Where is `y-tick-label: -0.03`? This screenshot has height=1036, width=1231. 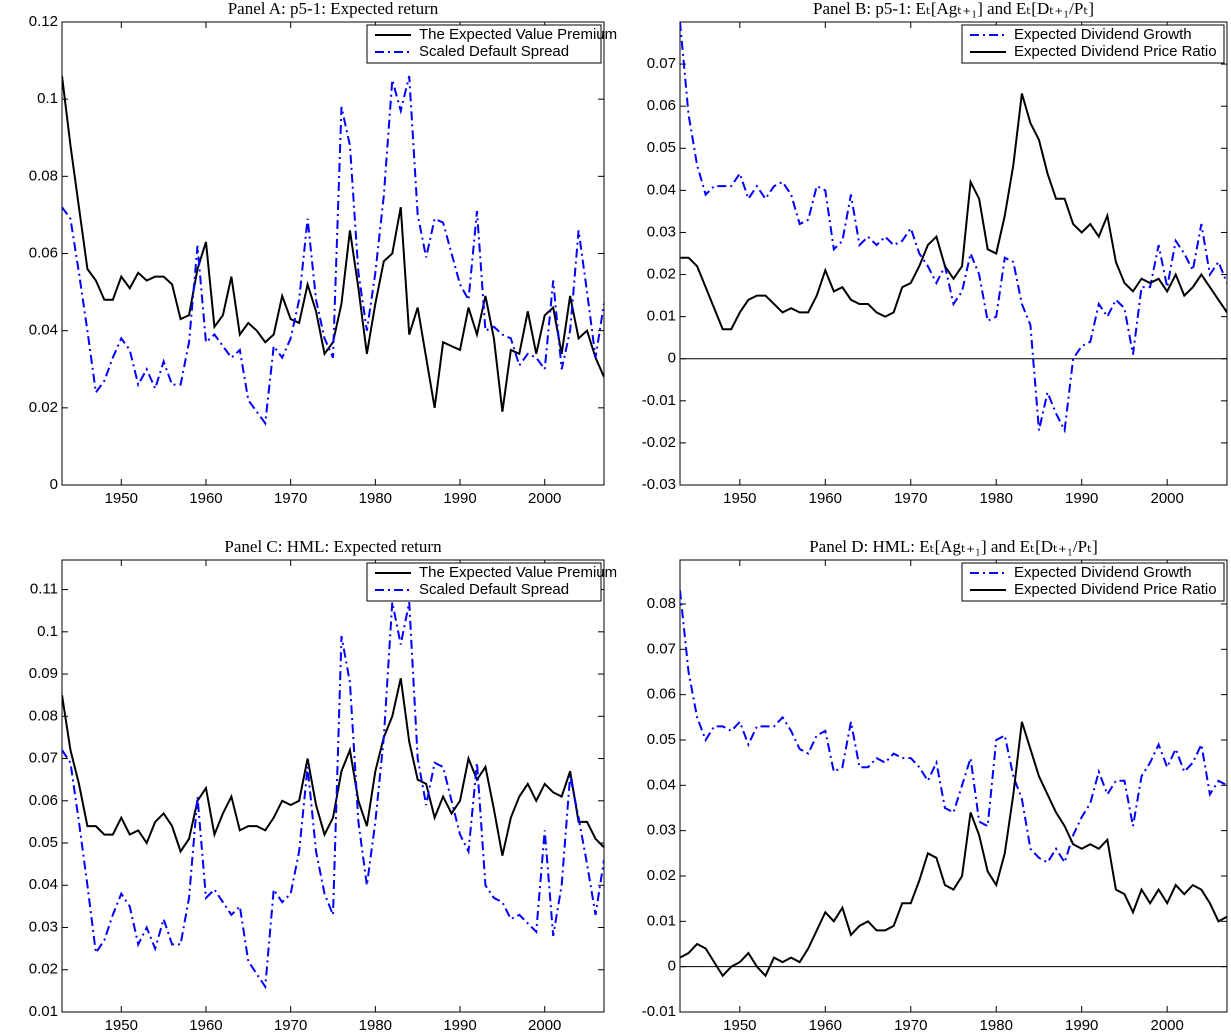
y-tick-label: -0.03 is located at coordinates (659, 484).